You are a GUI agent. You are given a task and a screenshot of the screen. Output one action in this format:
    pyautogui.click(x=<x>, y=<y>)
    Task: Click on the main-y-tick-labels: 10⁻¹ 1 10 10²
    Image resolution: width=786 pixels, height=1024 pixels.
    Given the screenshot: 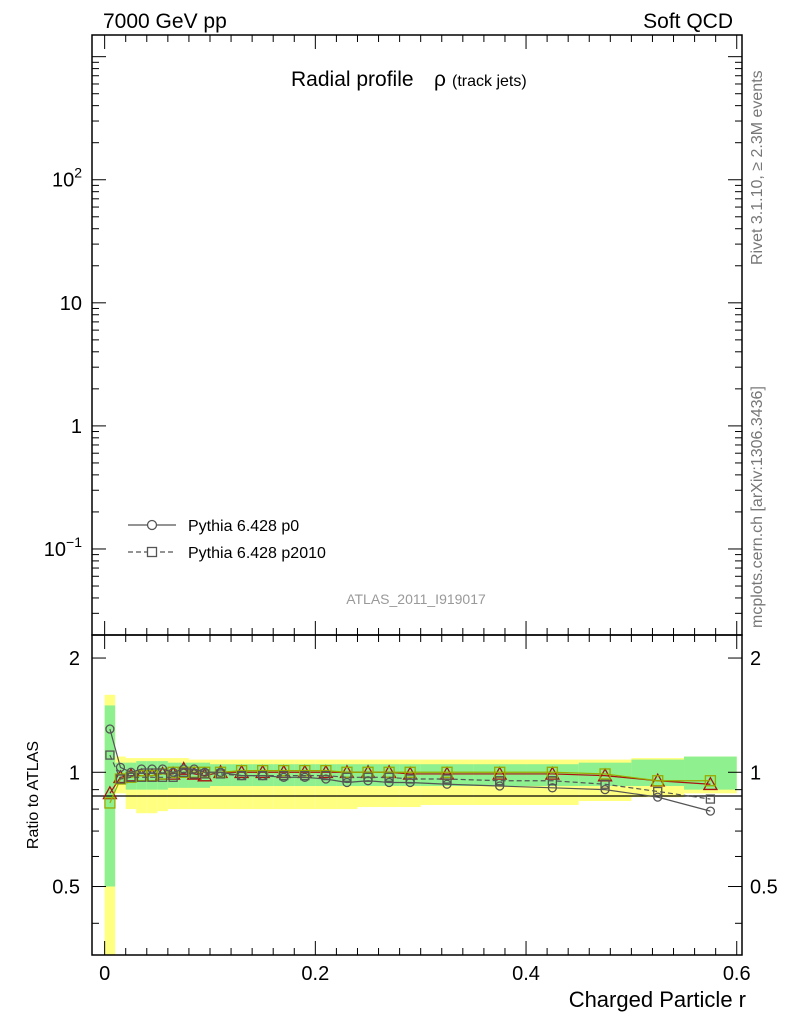 What is the action you would take?
    pyautogui.click(x=63, y=363)
    